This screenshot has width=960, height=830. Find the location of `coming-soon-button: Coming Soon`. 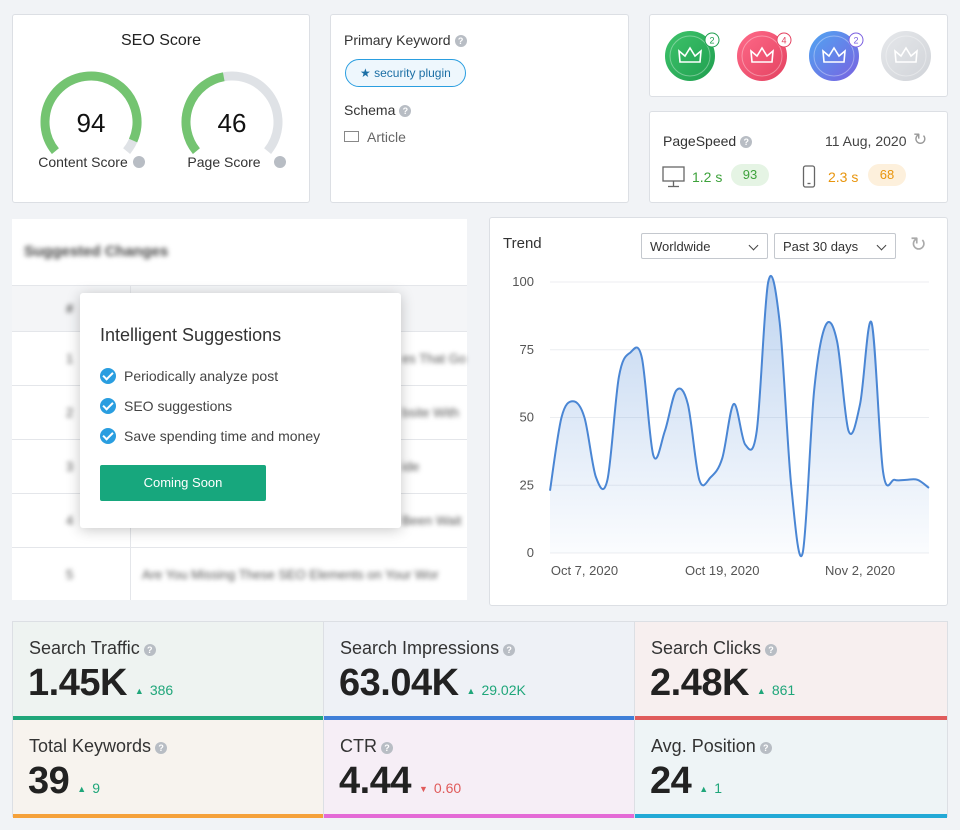

coming-soon-button: Coming Soon is located at coordinates (183, 483).